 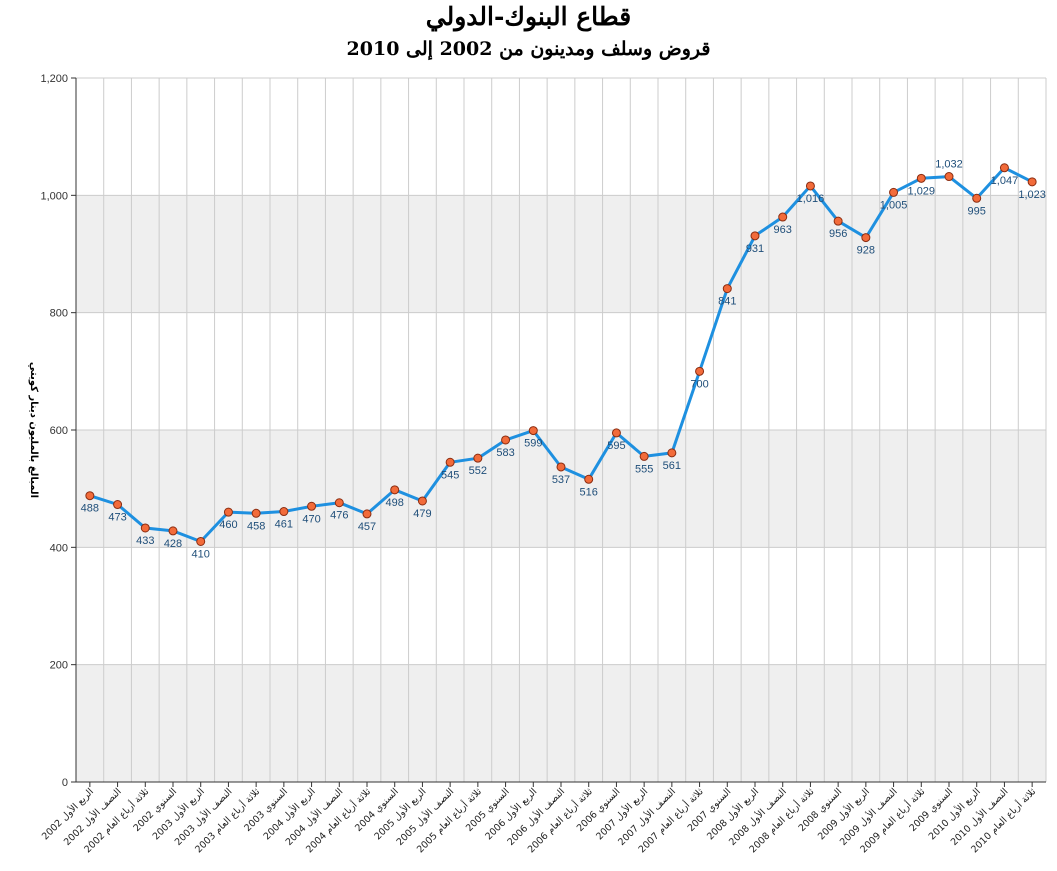 I want to click on data-label: 963, so click(x=783, y=230).